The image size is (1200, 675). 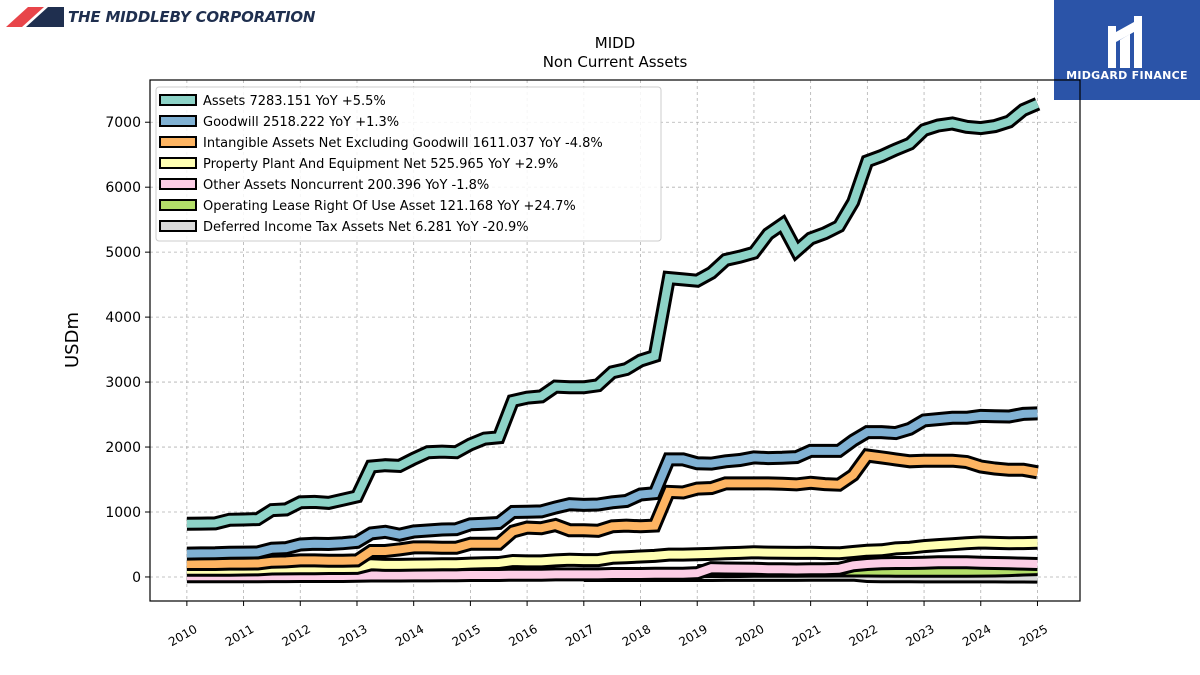 What do you see at coordinates (863, 635) in the screenshot?
I see `x-tick-label: 2022` at bounding box center [863, 635].